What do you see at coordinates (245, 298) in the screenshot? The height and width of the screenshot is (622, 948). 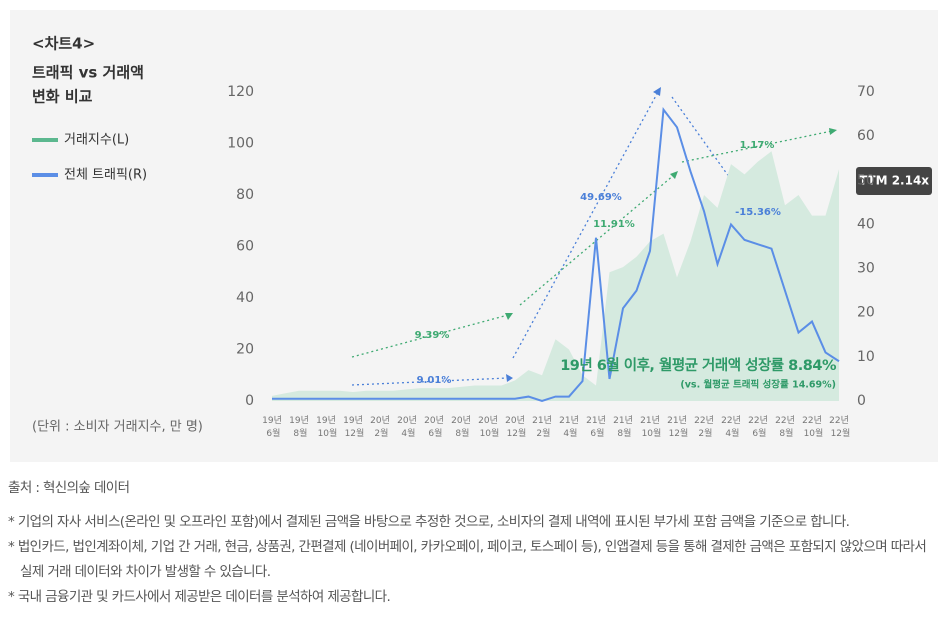 I see `y-tick-label: 40` at bounding box center [245, 298].